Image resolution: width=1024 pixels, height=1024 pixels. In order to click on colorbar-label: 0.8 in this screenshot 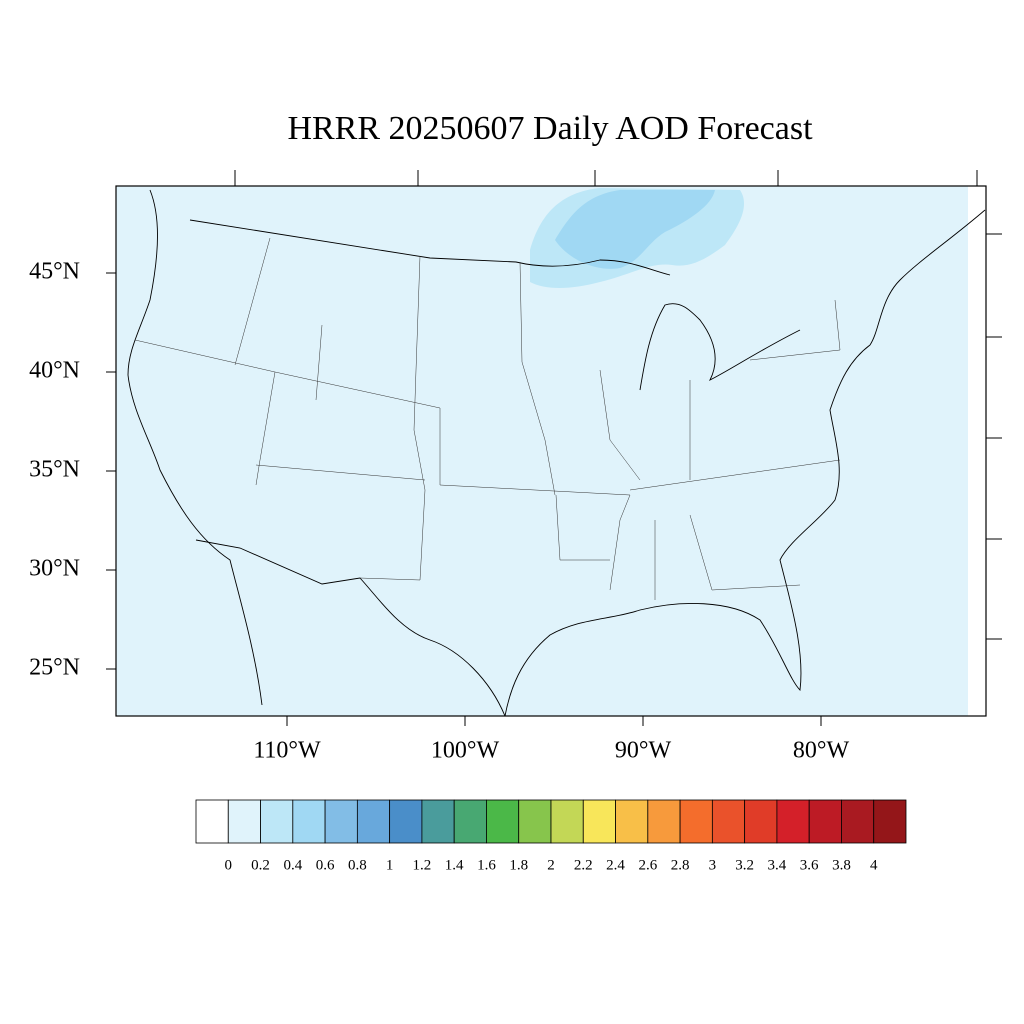, I will do `click(357, 865)`.